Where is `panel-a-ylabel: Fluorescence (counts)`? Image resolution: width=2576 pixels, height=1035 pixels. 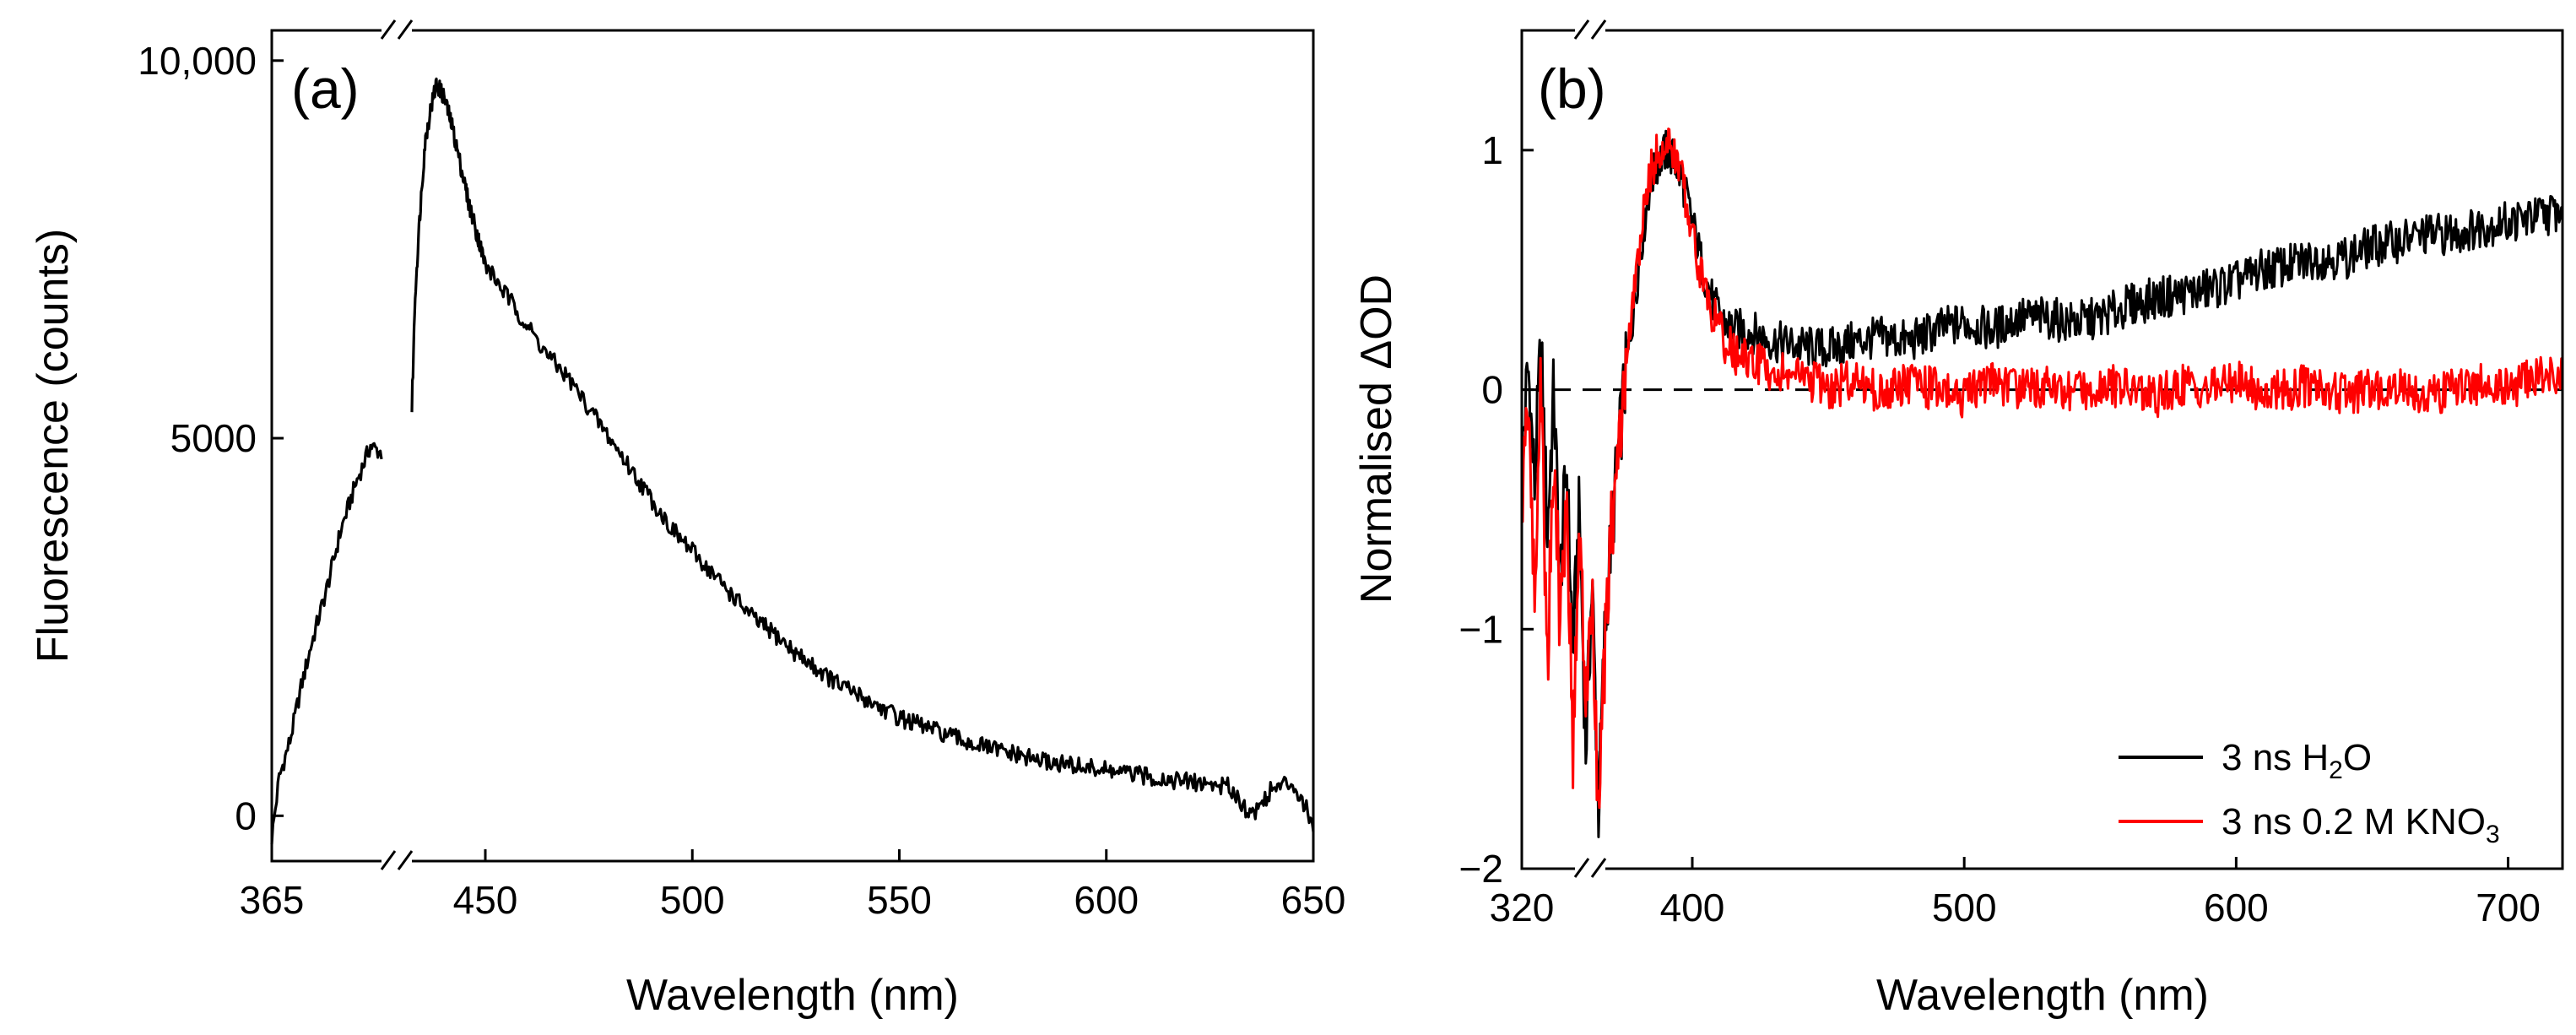 panel-a-ylabel: Fluorescence (counts) is located at coordinates (53, 446).